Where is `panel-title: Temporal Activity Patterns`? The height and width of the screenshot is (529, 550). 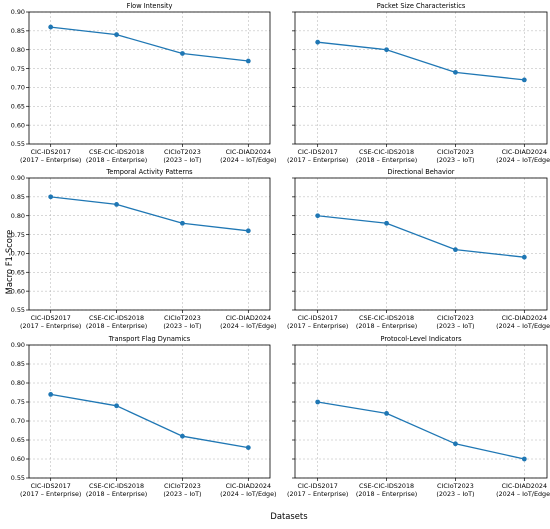 panel-title: Temporal Activity Patterns is located at coordinates (149, 172).